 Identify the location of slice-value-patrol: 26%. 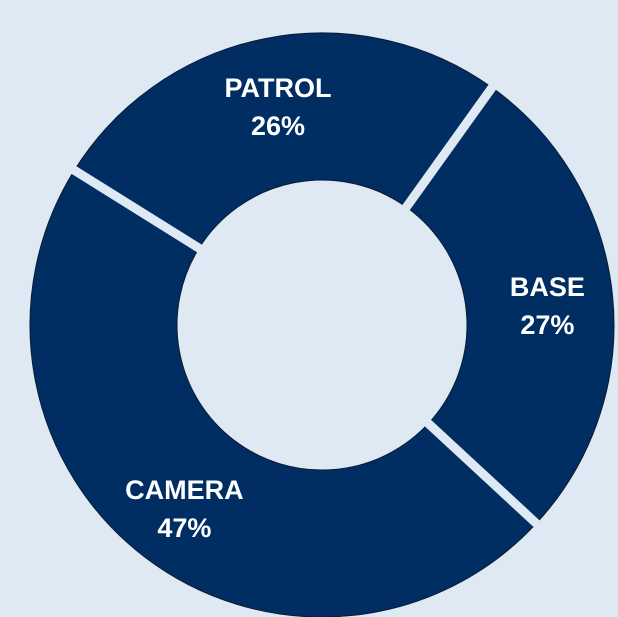
(278, 126).